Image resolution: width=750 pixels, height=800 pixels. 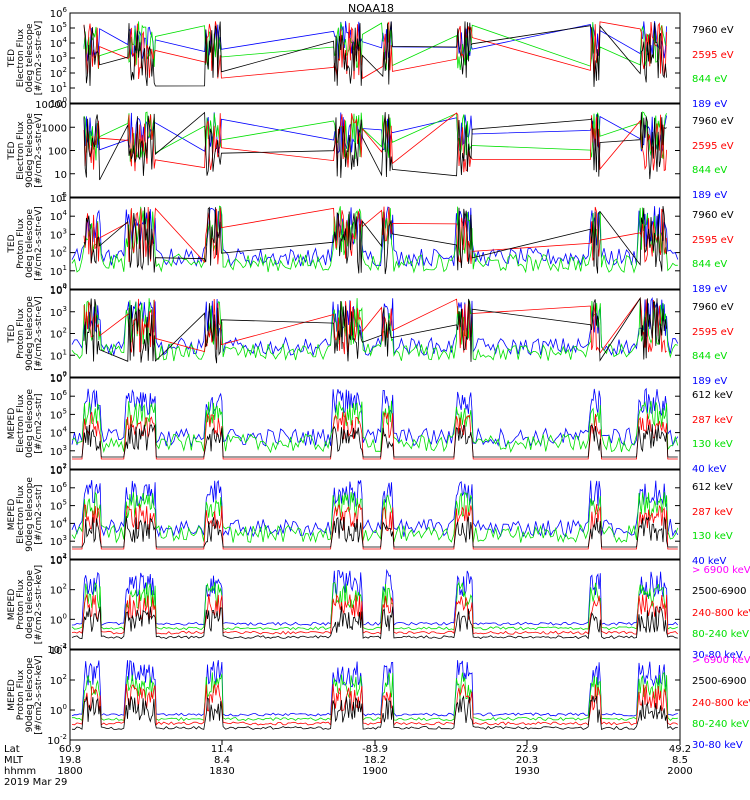 I want to click on x-tick-label-lat: 60.9, so click(x=70, y=749).